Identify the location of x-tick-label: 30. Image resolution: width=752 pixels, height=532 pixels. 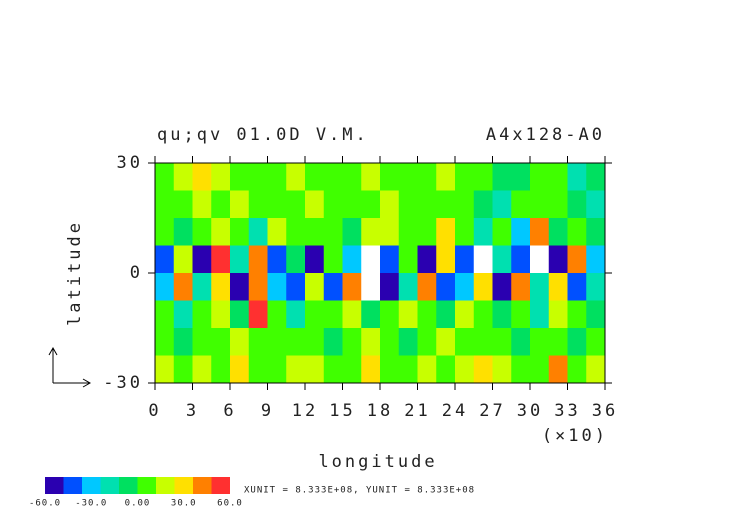
(530, 411).